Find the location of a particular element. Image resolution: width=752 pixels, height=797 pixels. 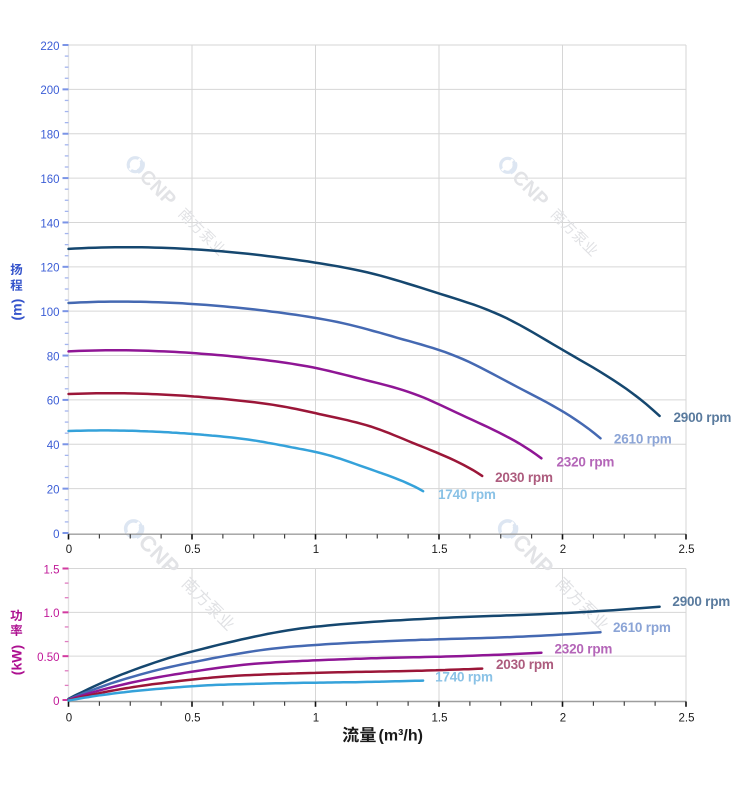

svg-text: 140 is located at coordinates (49, 224).